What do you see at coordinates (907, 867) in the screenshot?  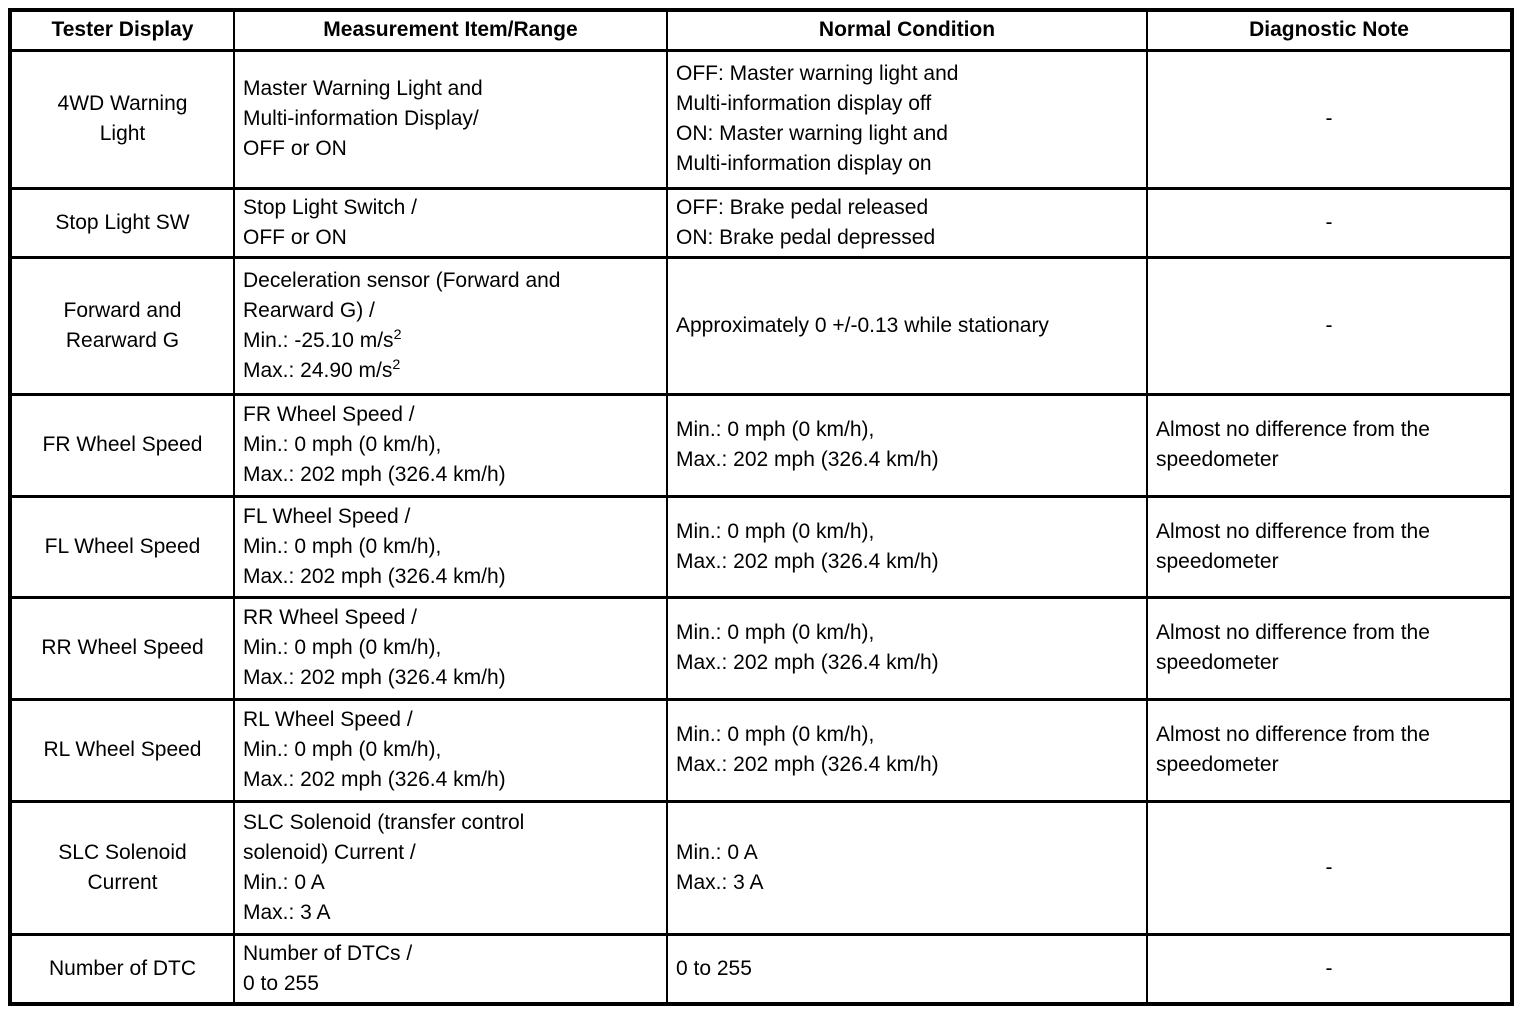 I see `cell-normal-condition: Min.: 0 A Max.: 3 A` at bounding box center [907, 867].